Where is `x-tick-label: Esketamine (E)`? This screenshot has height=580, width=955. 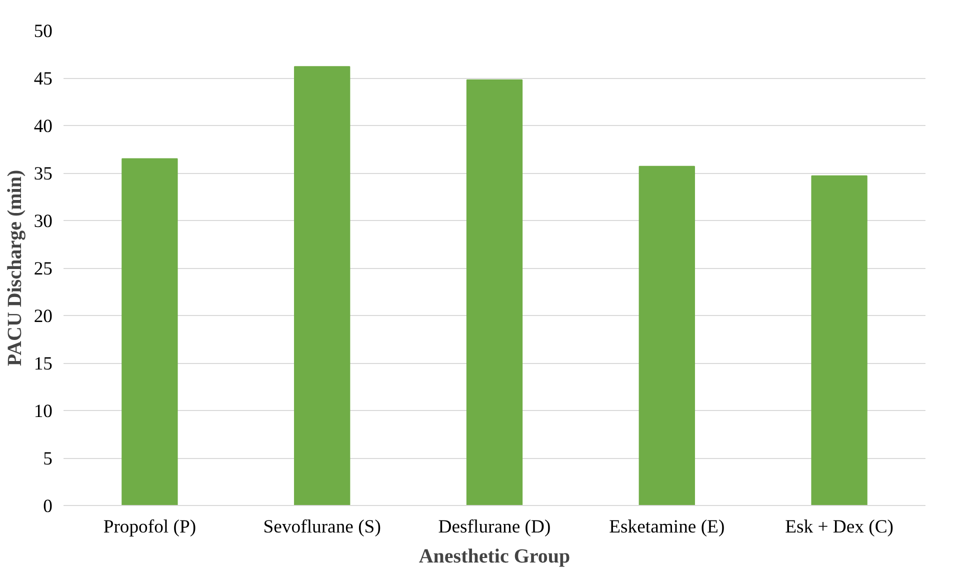 x-tick-label: Esketamine (E) is located at coordinates (667, 527).